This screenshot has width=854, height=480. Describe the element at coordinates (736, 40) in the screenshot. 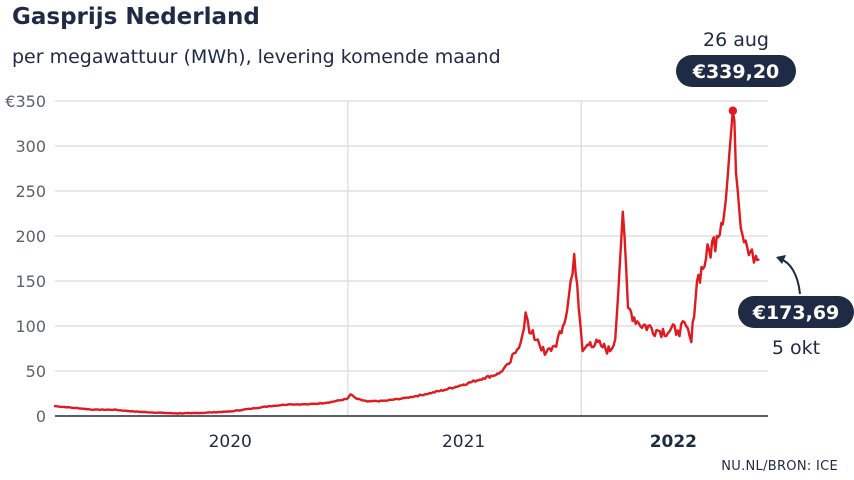

I see `peak-date-label: 26 aug` at that location.